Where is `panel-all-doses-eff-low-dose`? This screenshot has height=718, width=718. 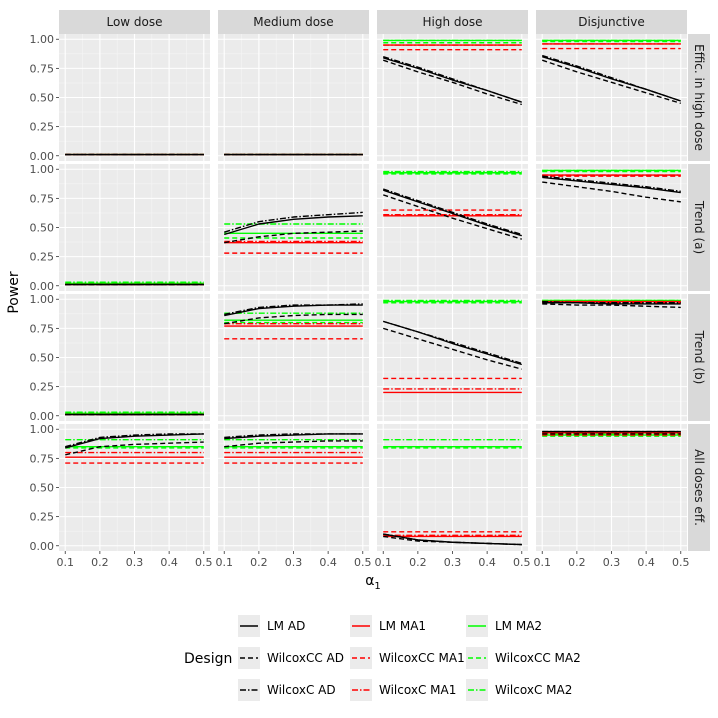 panel-all-doses-eff-low-dose is located at coordinates (134, 487).